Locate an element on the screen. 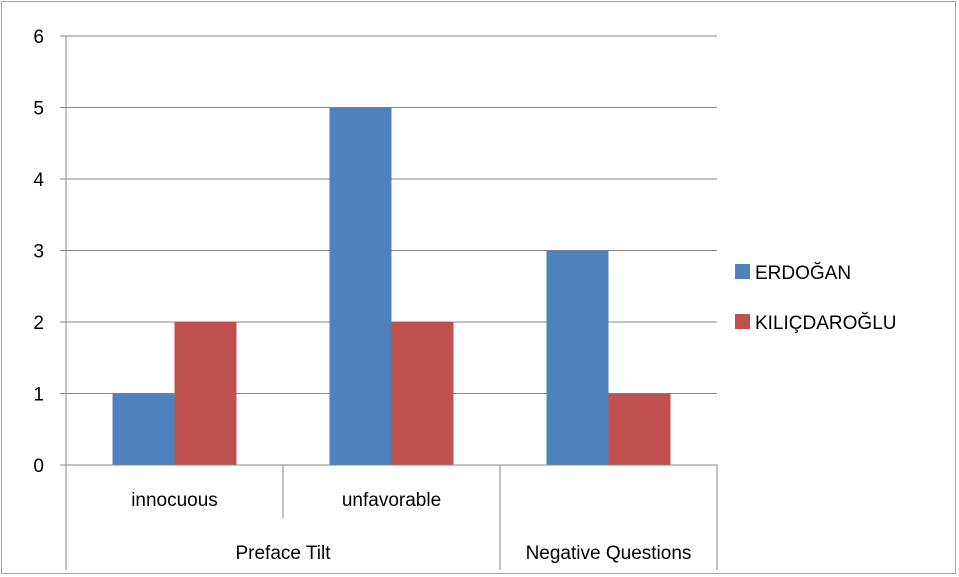 The width and height of the screenshot is (959, 577). x-category-label: unfavorable is located at coordinates (391, 500).